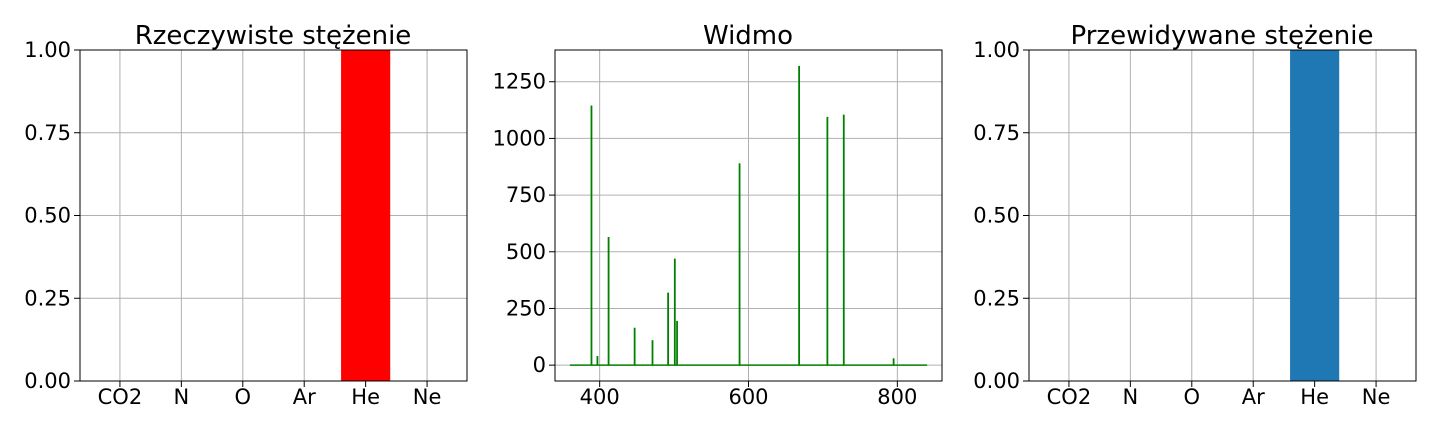 The width and height of the screenshot is (1440, 437). I want to click on predicted-xtick-label: CO2, so click(1069, 397).